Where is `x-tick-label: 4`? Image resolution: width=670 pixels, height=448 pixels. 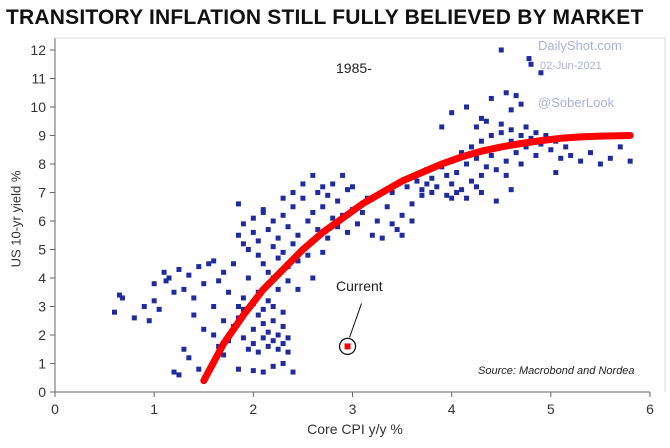 x-tick-label: 4 is located at coordinates (452, 409).